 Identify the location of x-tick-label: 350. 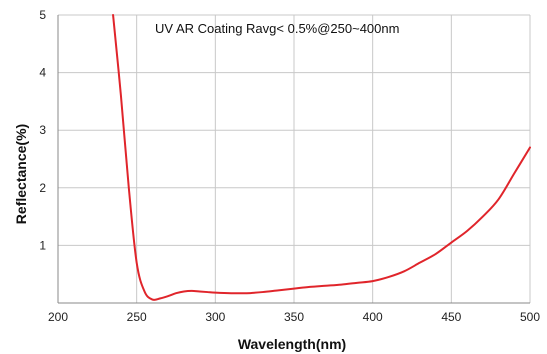
(294, 317).